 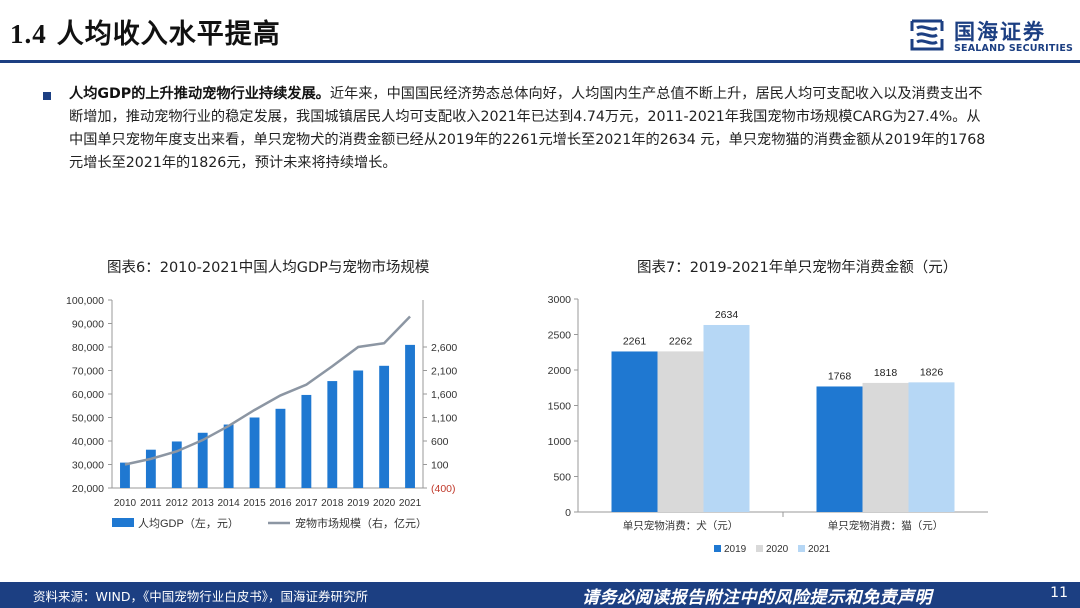 What do you see at coordinates (203, 503) in the screenshot?
I see `chart6-x-tick-label: 2013` at bounding box center [203, 503].